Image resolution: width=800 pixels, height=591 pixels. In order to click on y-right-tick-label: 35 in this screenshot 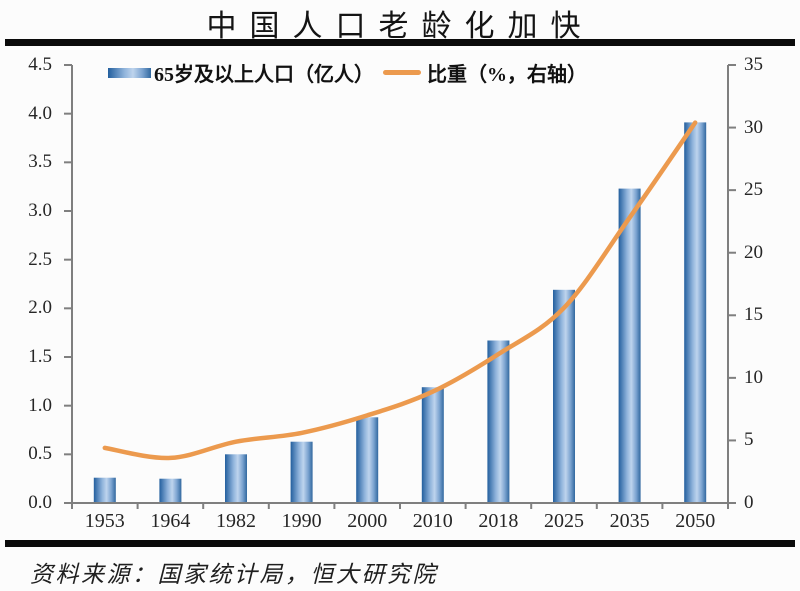, I will do `click(753, 64)`.